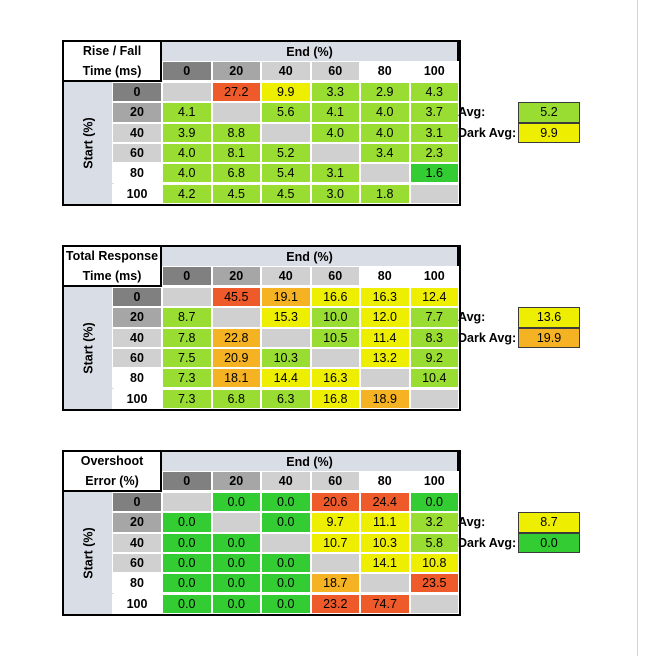 The height and width of the screenshot is (656, 646). Describe the element at coordinates (434, 542) in the screenshot. I see `heatmap-cell: 5.8` at that location.